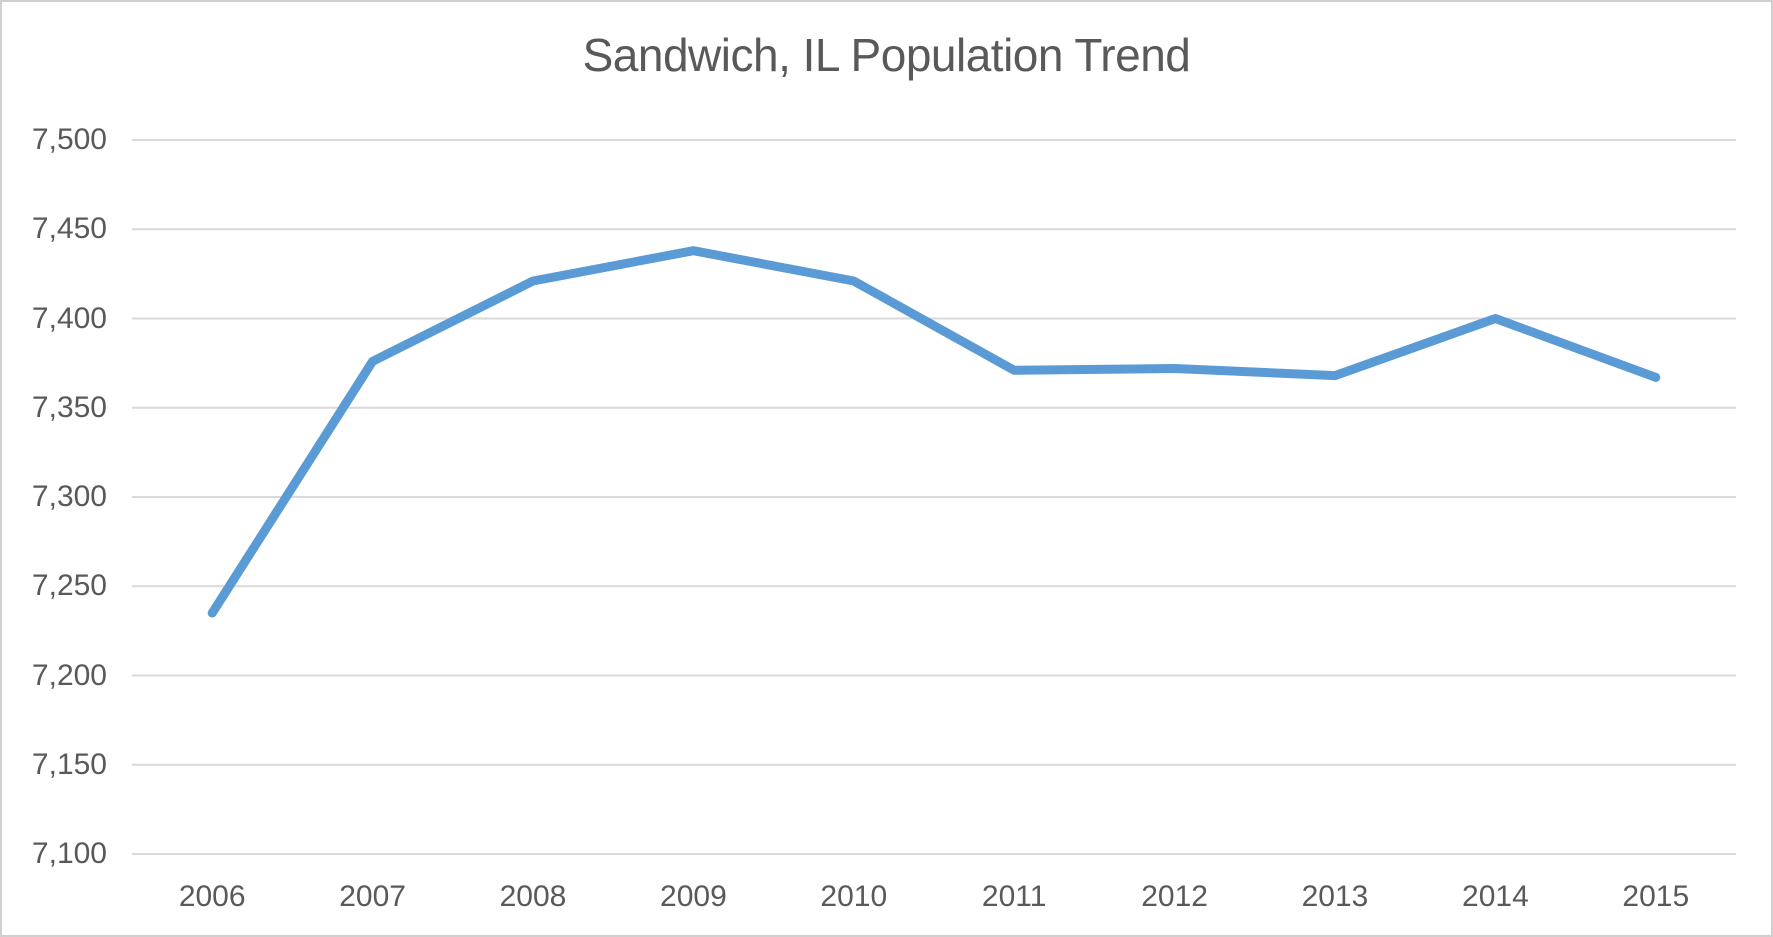 Image resolution: width=1773 pixels, height=937 pixels. What do you see at coordinates (1656, 896) in the screenshot?
I see `x-axis-tick-label: 2015` at bounding box center [1656, 896].